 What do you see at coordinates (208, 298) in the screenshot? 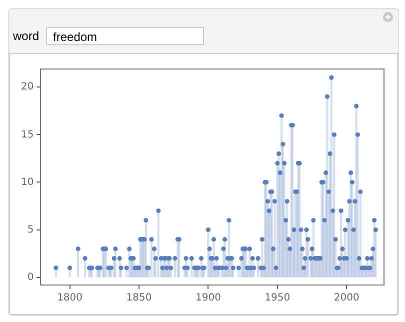
I see `x-tick-label: 1900` at bounding box center [208, 298].